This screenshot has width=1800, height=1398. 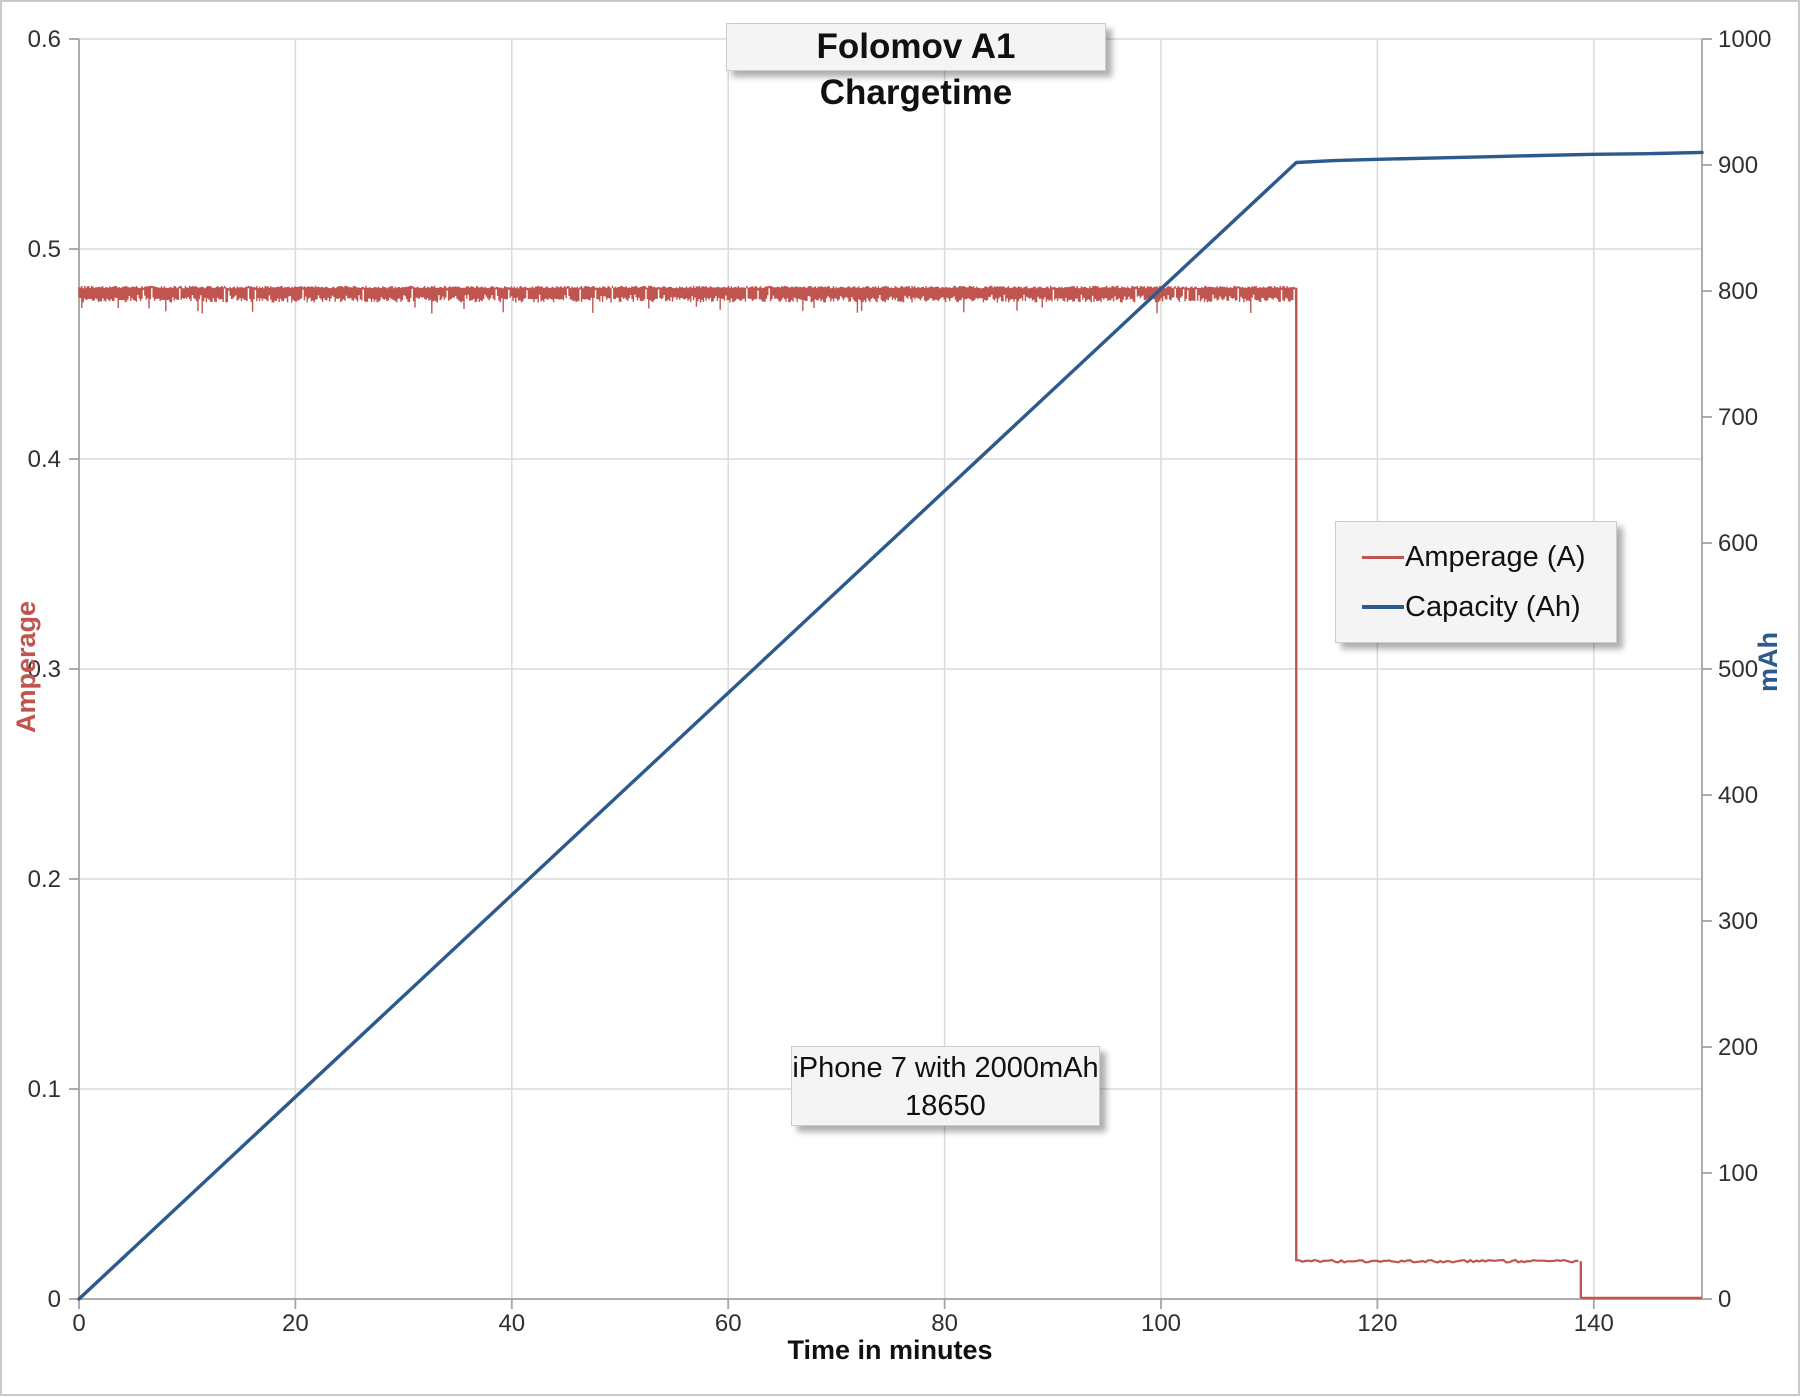 I want to click on svg-text: 0.3, so click(x=44, y=669).